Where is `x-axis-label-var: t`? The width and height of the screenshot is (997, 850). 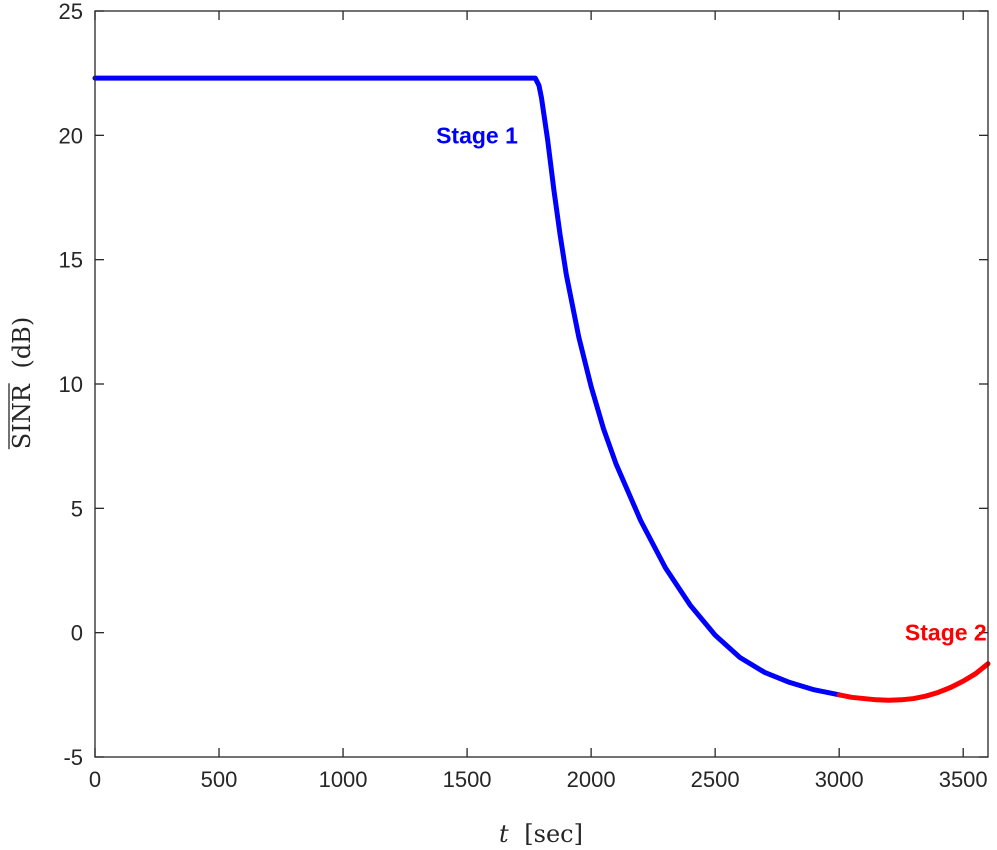
x-axis-label-var: t is located at coordinates (504, 834).